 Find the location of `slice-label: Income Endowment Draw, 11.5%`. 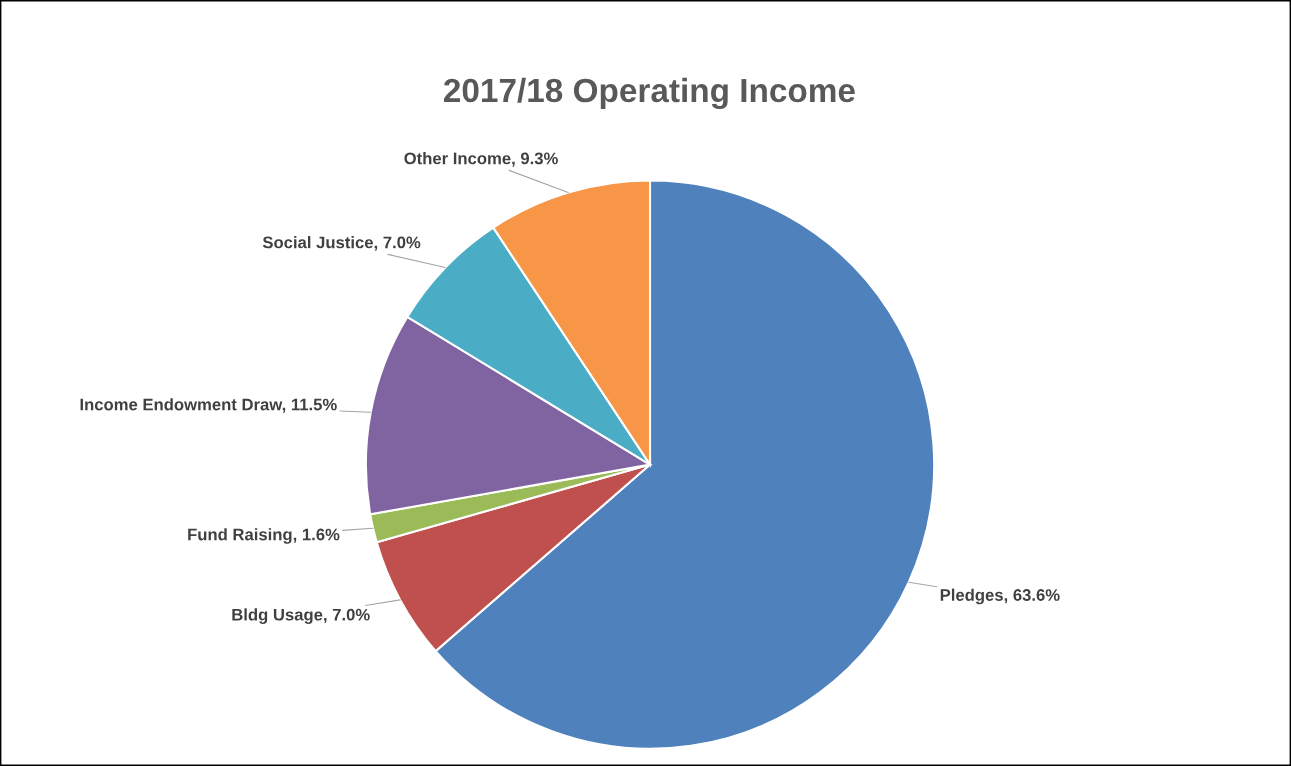

slice-label: Income Endowment Draw, 11.5% is located at coordinates (208, 405).